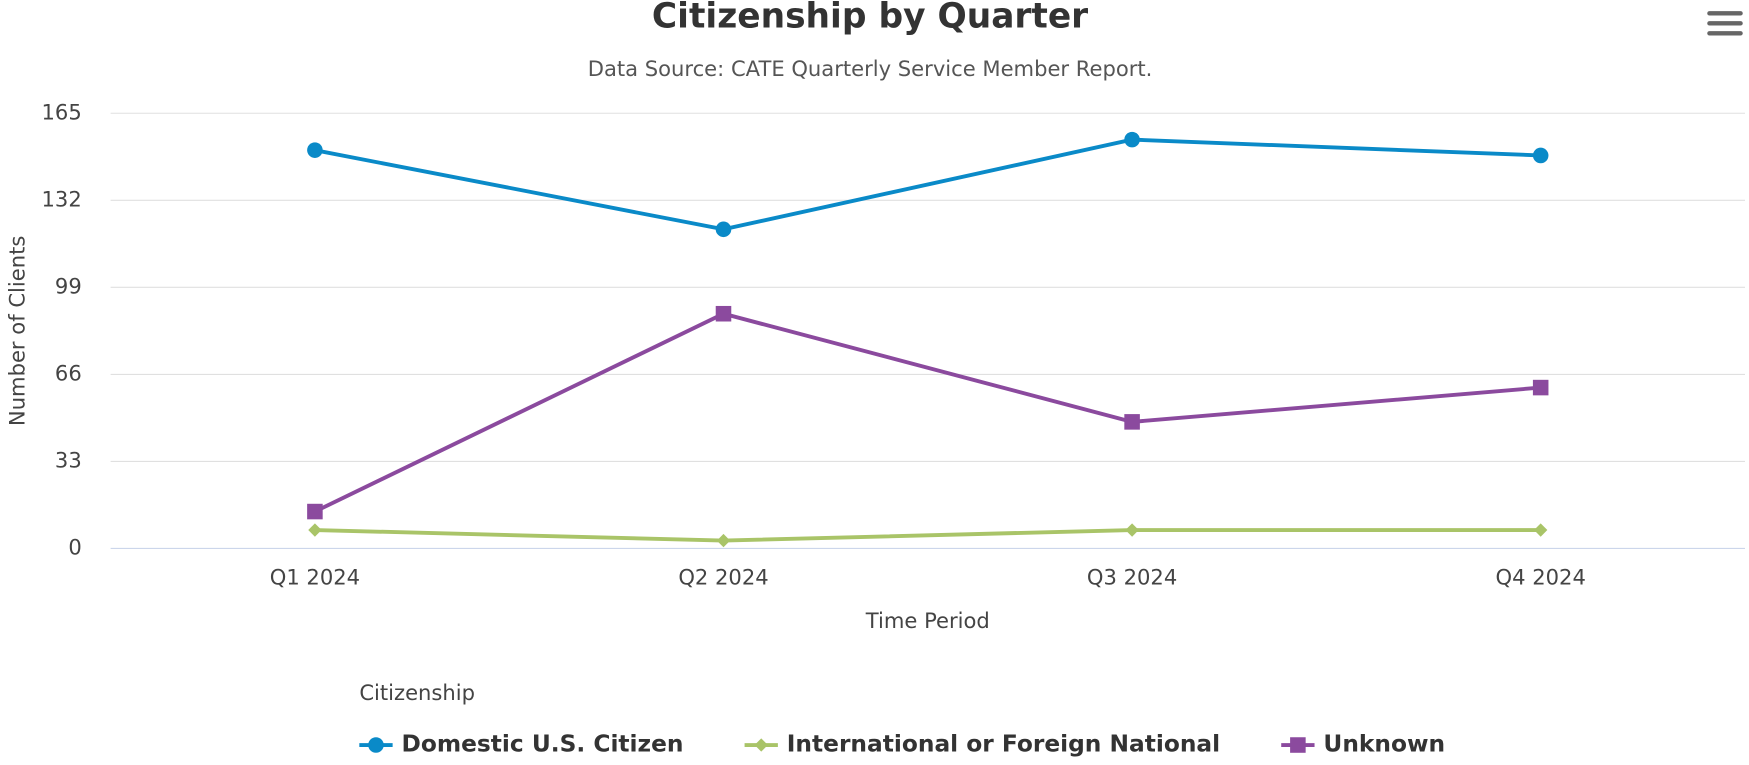 Image resolution: width=1749 pixels, height=765 pixels. Describe the element at coordinates (1003, 744) in the screenshot. I see `legend-label: International or Foreign National` at that location.